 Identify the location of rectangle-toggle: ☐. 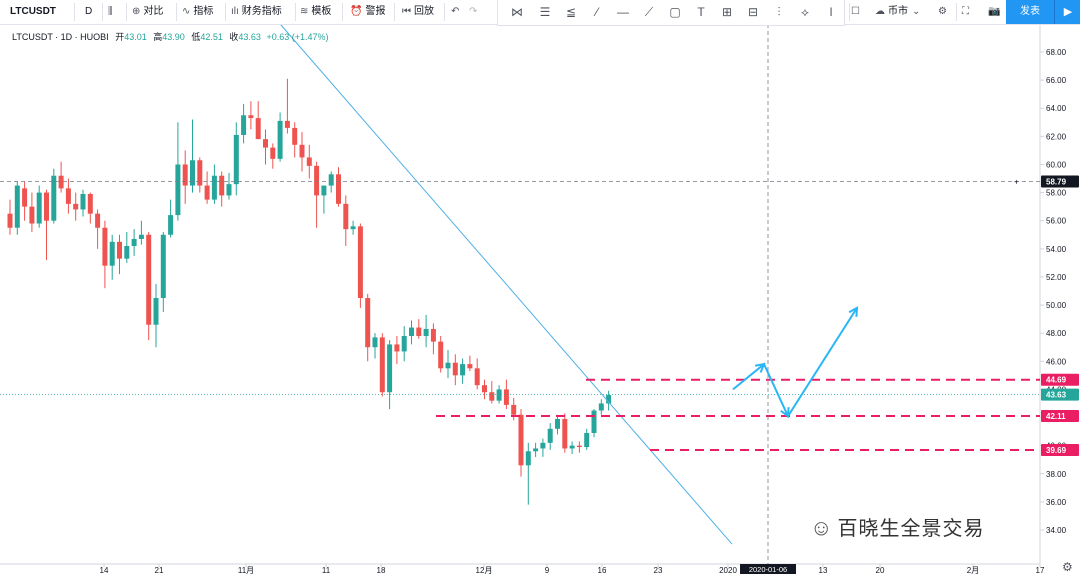
(857, 12).